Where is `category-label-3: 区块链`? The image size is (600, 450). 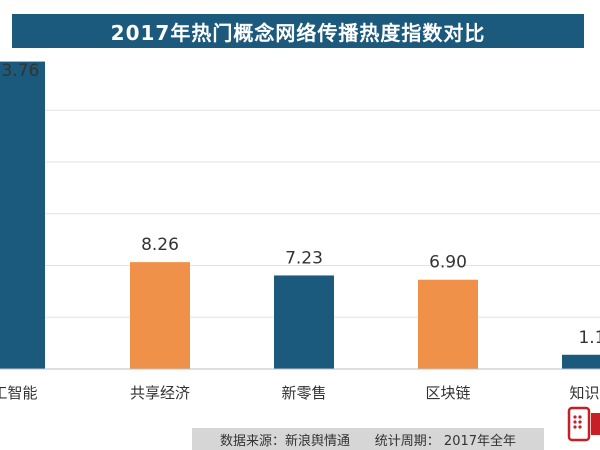
category-label-3: 区块链 is located at coordinates (447, 393).